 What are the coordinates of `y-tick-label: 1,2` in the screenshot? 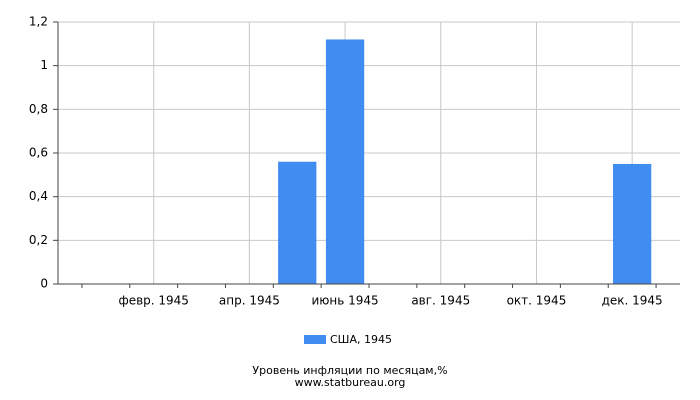 It's located at (38, 22).